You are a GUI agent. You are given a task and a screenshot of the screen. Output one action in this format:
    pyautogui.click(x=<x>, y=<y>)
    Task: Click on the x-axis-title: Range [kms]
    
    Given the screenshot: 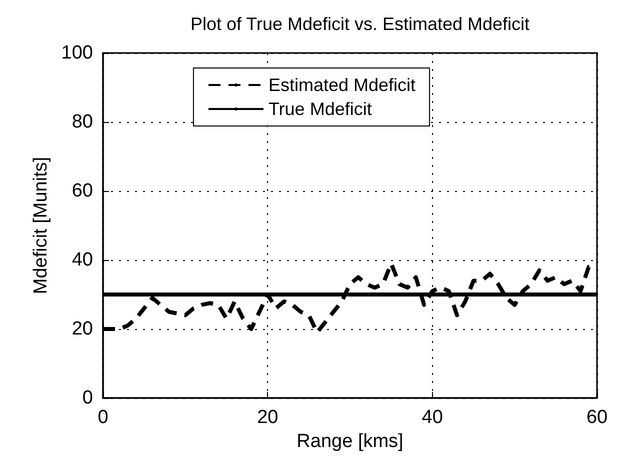 What is the action you would take?
    pyautogui.click(x=350, y=441)
    